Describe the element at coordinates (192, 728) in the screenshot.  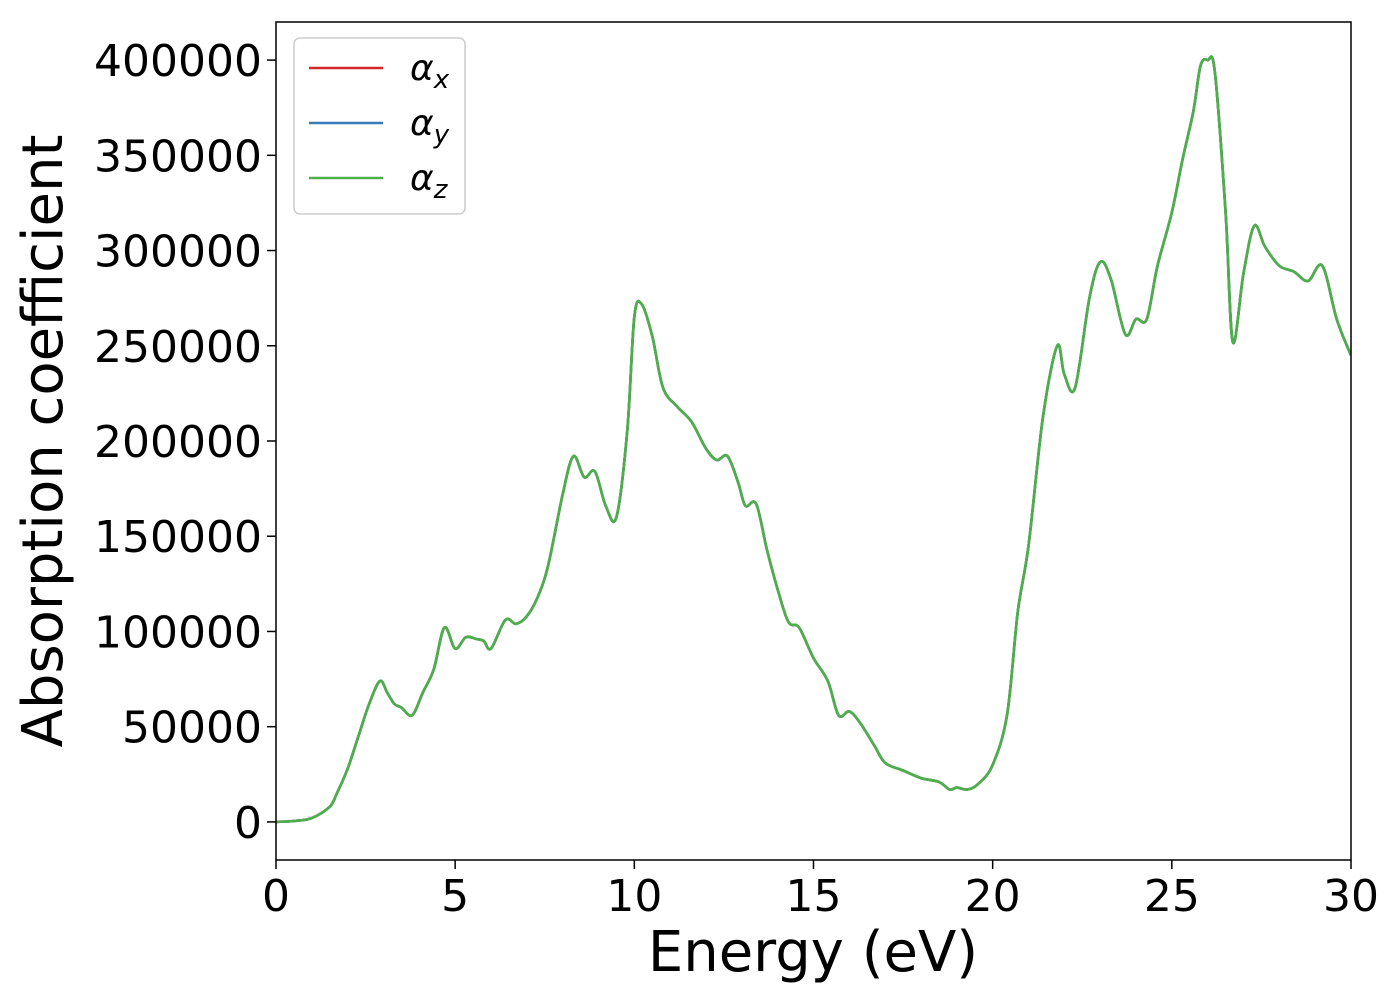
I see `y-tick-label: 50000` at that location.